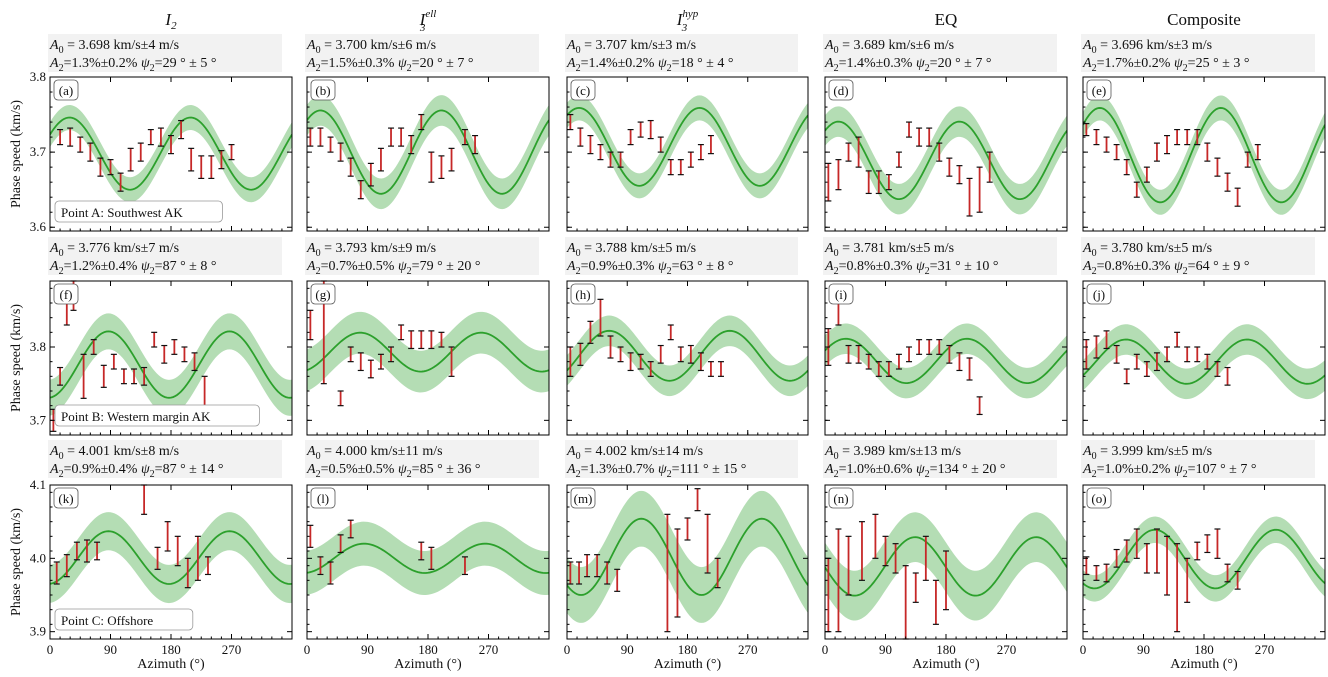  Describe the element at coordinates (1099, 294) in the screenshot. I see `panel-label: (j)` at that location.